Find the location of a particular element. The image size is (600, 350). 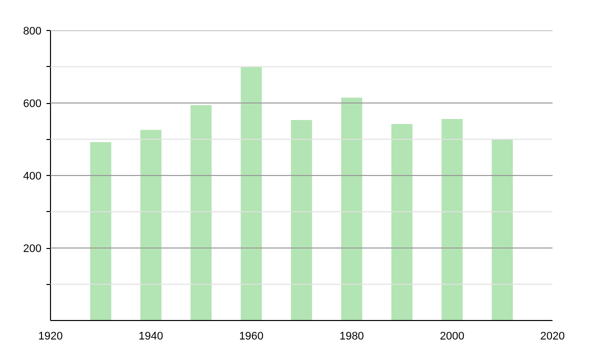

x-tick-label: 2020 is located at coordinates (552, 336).